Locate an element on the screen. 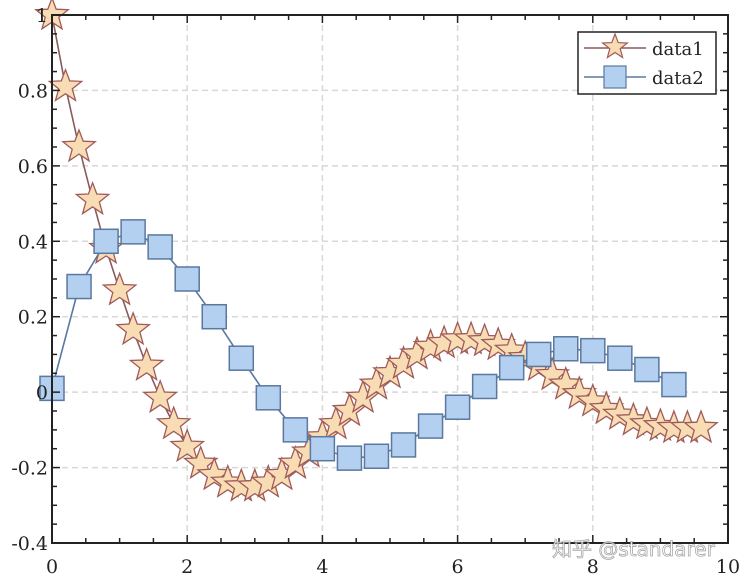  x-tick-label: 4 is located at coordinates (322, 567).